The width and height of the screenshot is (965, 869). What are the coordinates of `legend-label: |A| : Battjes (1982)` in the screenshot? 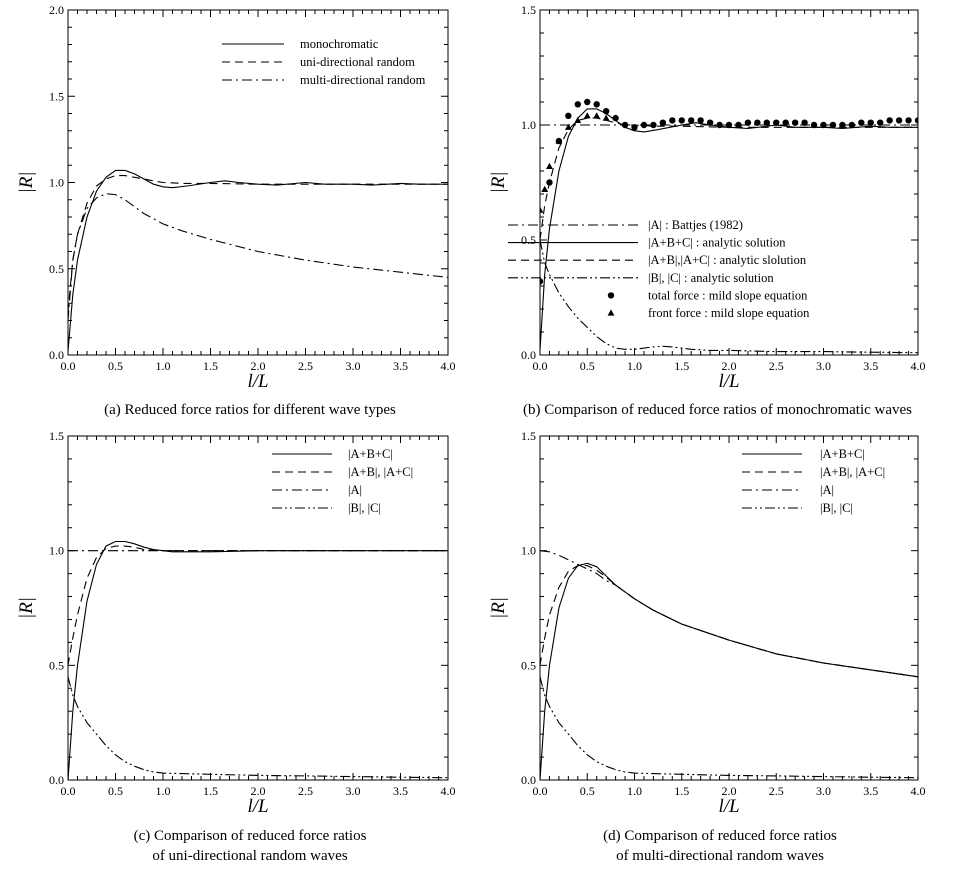 It's located at (695, 225).